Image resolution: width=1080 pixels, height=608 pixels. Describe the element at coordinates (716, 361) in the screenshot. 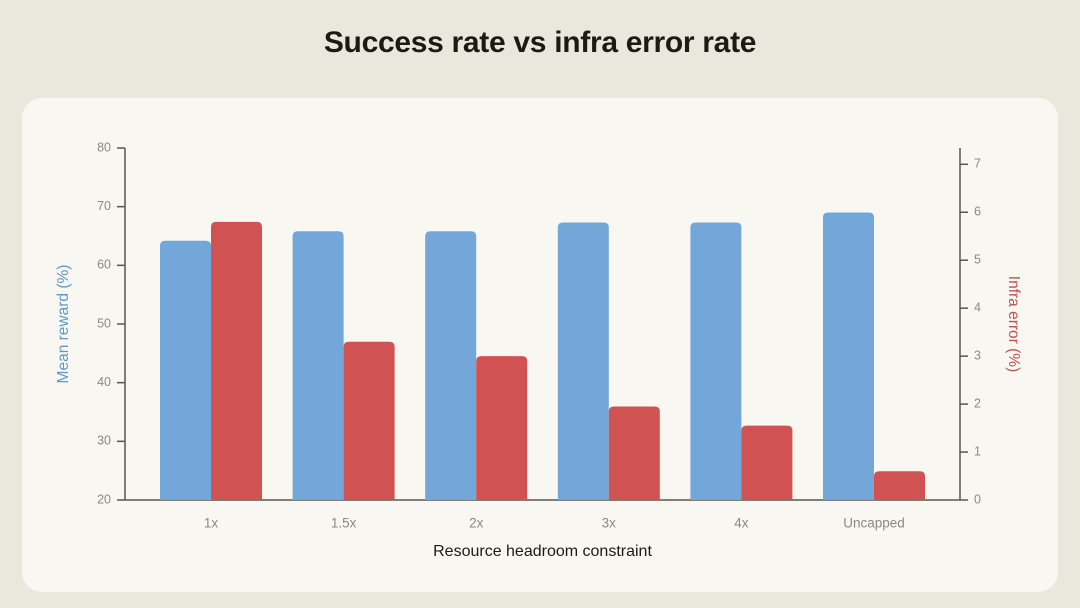

I see `bar-mean-reward-4x` at that location.